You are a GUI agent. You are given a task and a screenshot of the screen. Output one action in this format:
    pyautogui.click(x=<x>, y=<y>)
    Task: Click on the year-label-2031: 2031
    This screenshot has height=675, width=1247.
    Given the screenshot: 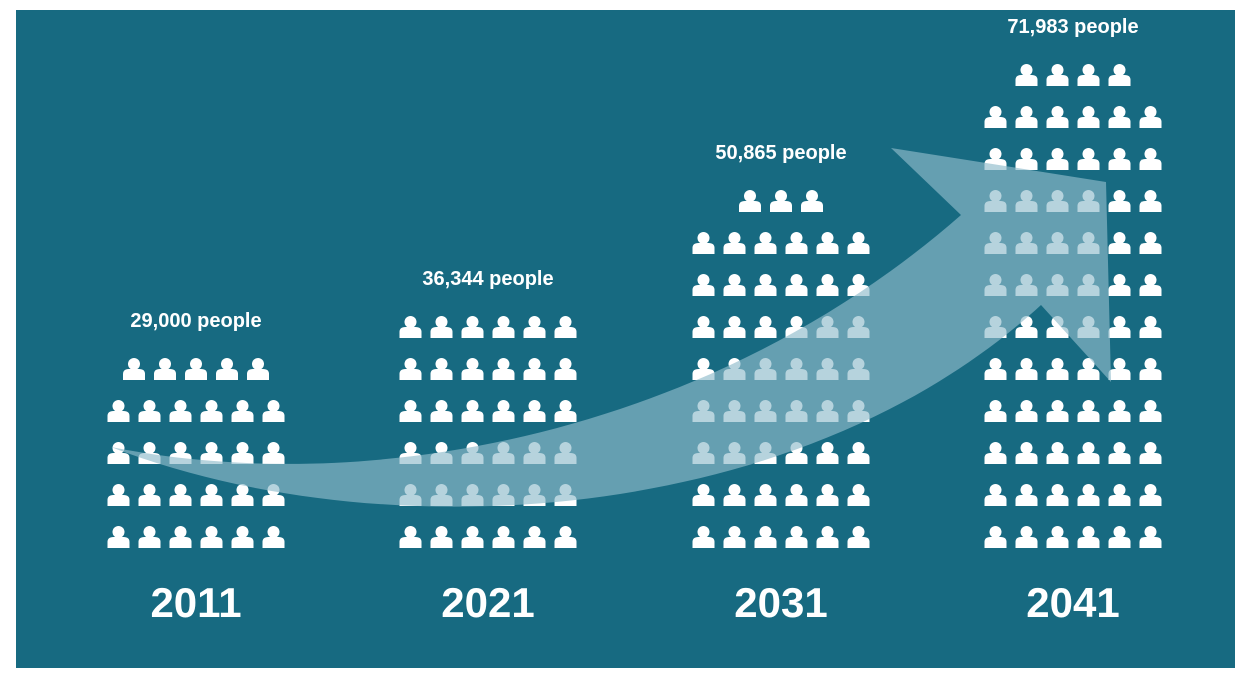 What is the action you would take?
    pyautogui.click(x=780, y=602)
    